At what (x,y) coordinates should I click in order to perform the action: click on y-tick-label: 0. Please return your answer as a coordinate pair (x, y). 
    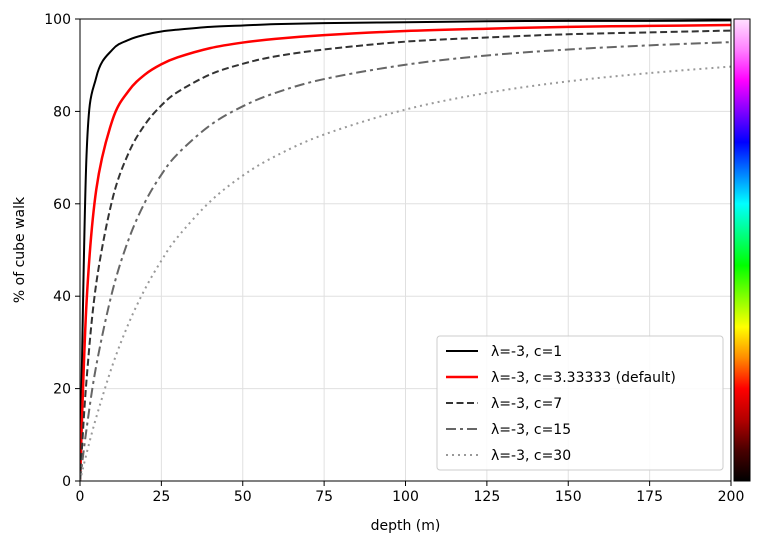
    Looking at the image, I should click on (66, 482).